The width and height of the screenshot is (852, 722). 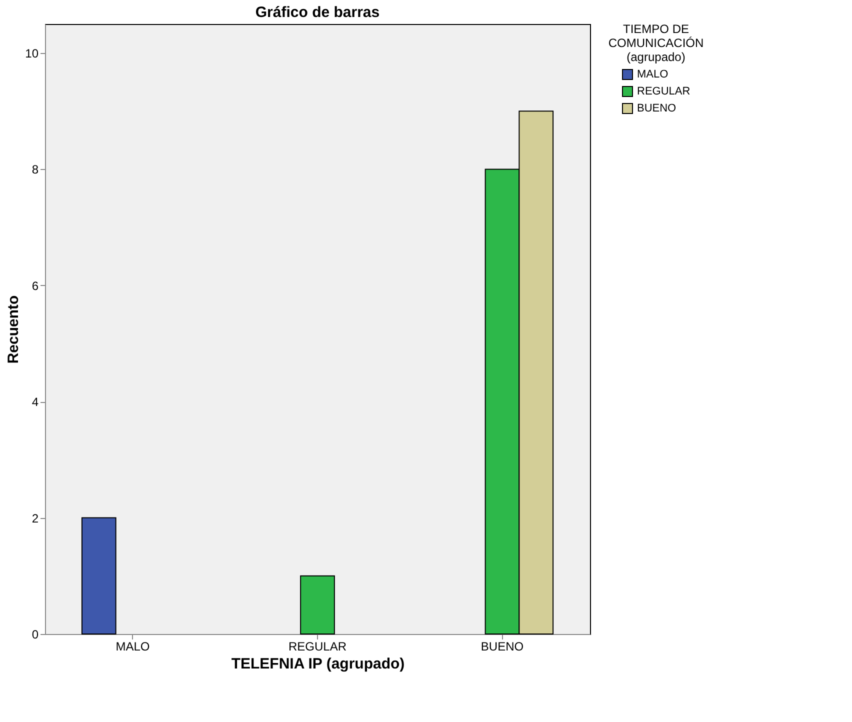 What do you see at coordinates (317, 647) in the screenshot?
I see `x-tick-label: REGULAR` at bounding box center [317, 647].